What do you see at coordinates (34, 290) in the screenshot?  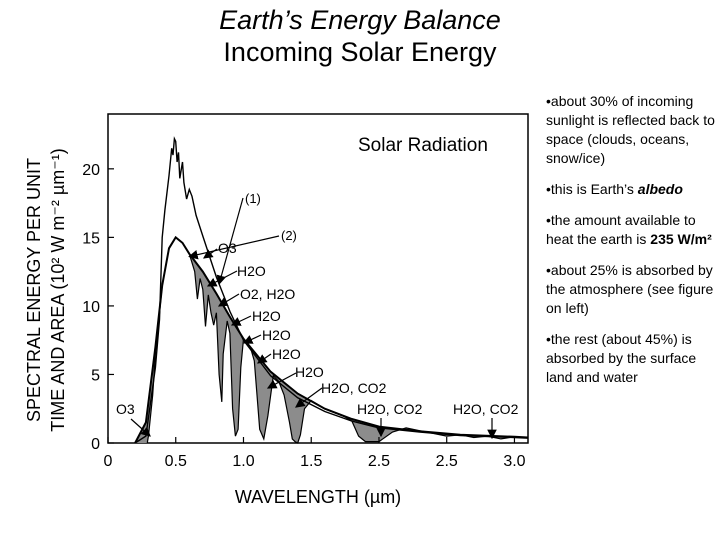 I see `y-axis-label-line-1: SPECTRAL ENERGY PER UNIT` at bounding box center [34, 290].